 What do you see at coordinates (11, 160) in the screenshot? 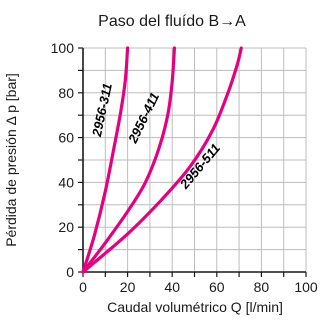
I see `y-axis-label: Pérdida de presión Δ p [bar]` at bounding box center [11, 160].